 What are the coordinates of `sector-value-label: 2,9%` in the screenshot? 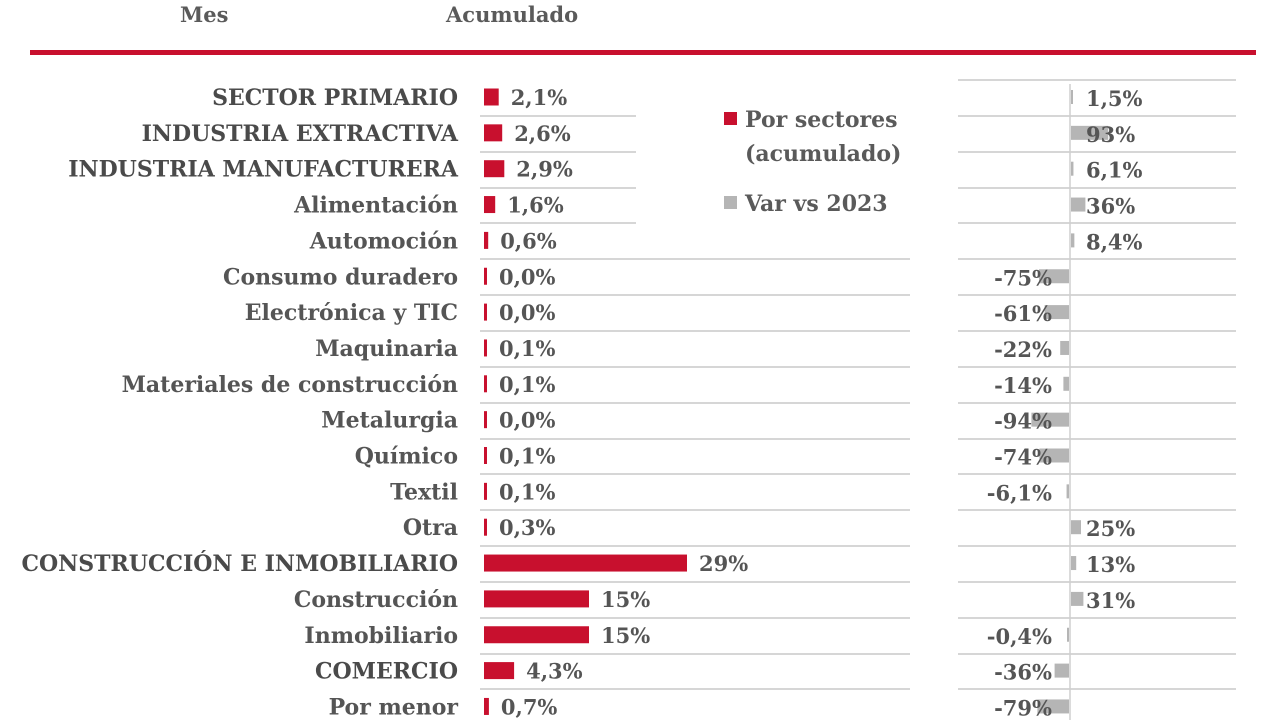 It's located at (544, 169).